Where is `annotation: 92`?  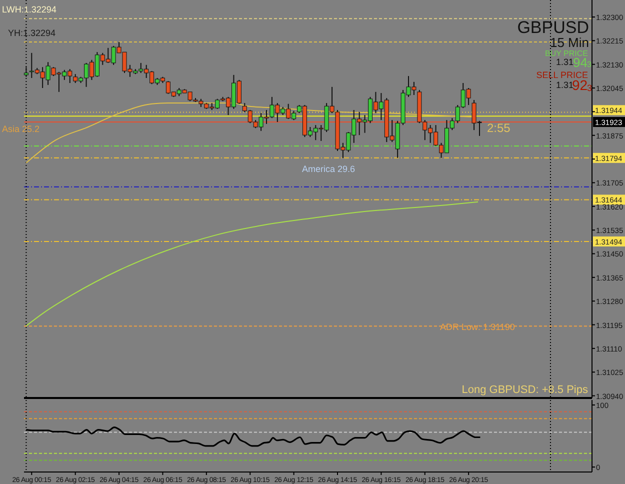
annotation: 92 is located at coordinates (580, 85).